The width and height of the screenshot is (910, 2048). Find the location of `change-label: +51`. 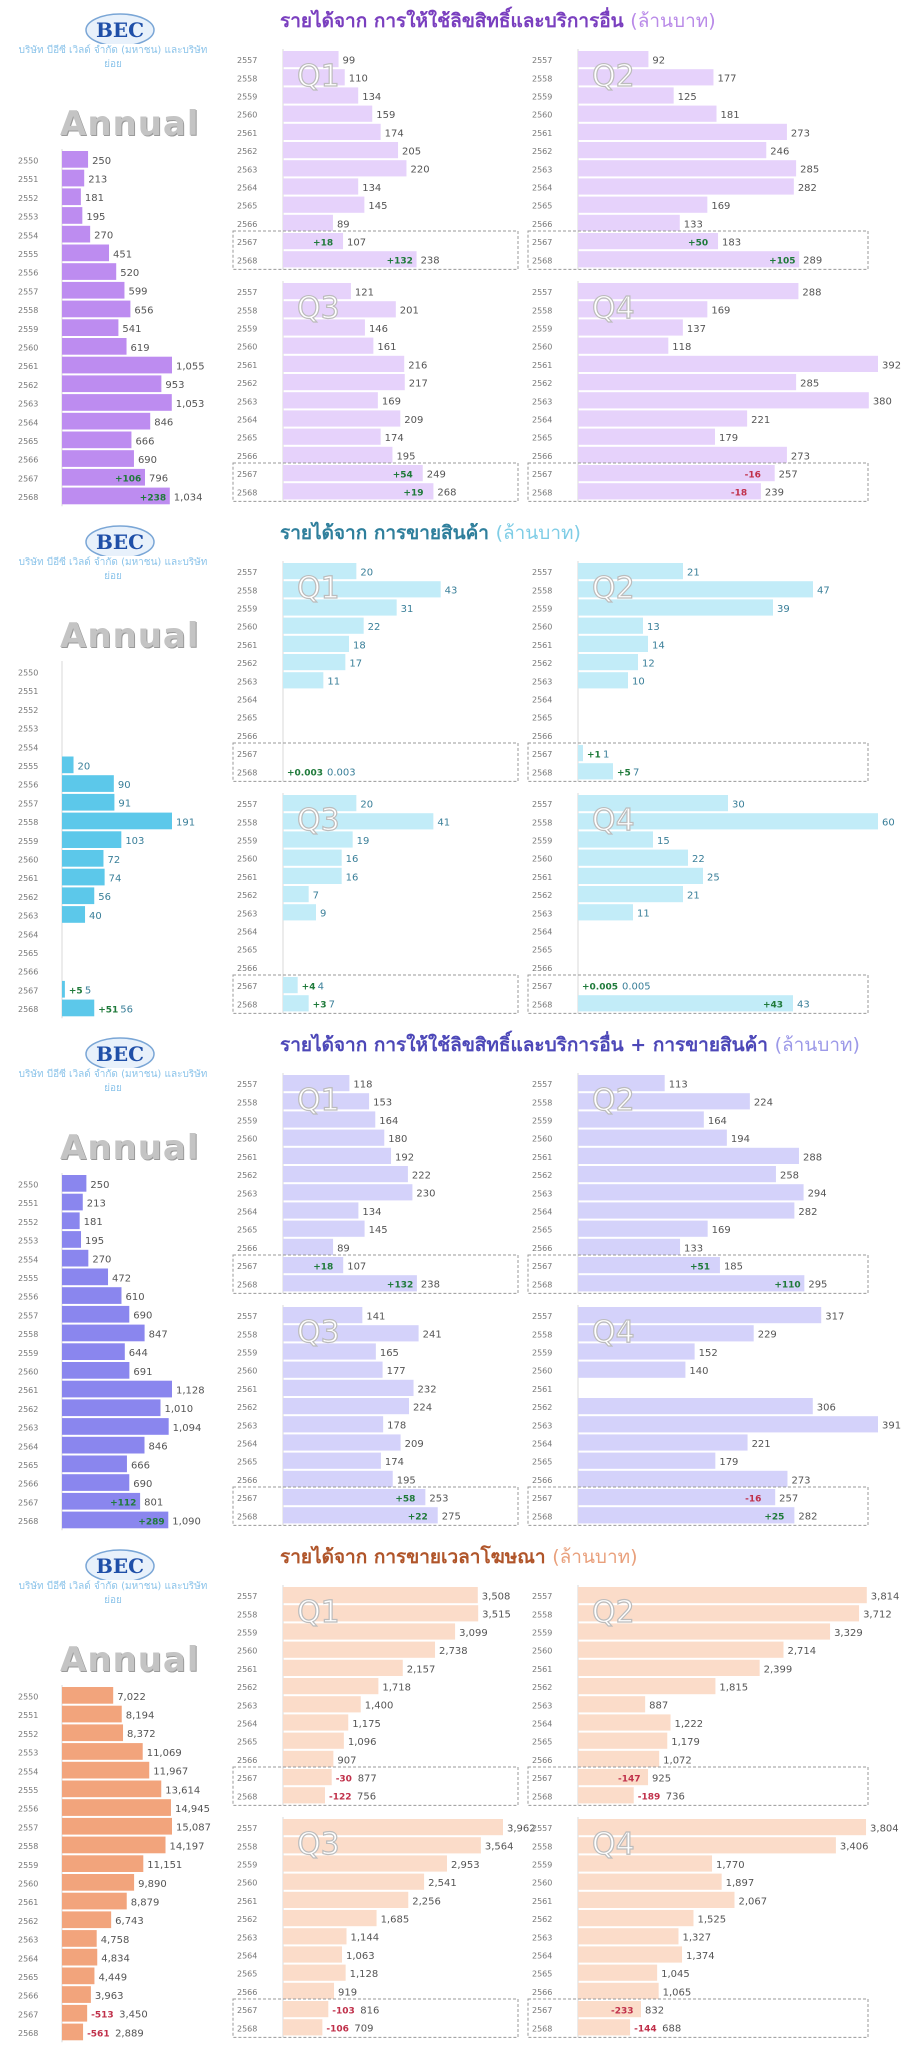

change-label: +51 is located at coordinates (700, 1267).